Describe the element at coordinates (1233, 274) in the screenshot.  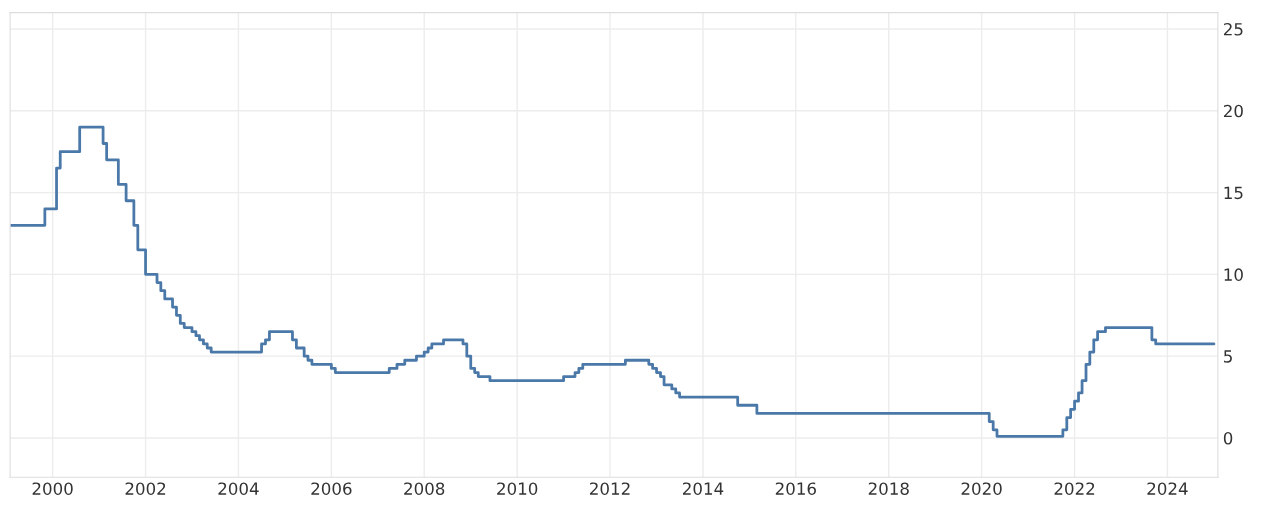
I see `y-tick-label: 10` at that location.